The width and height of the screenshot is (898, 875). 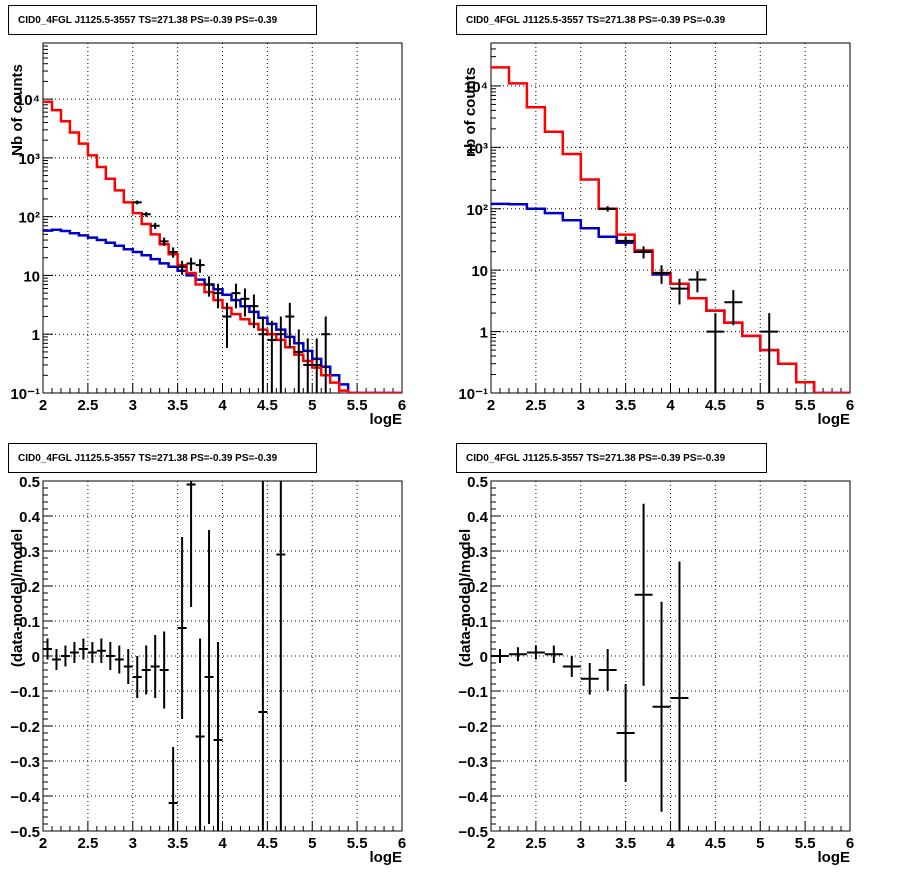 What do you see at coordinates (177, 405) in the screenshot?
I see `x-tick-label: 3.5` at bounding box center [177, 405].